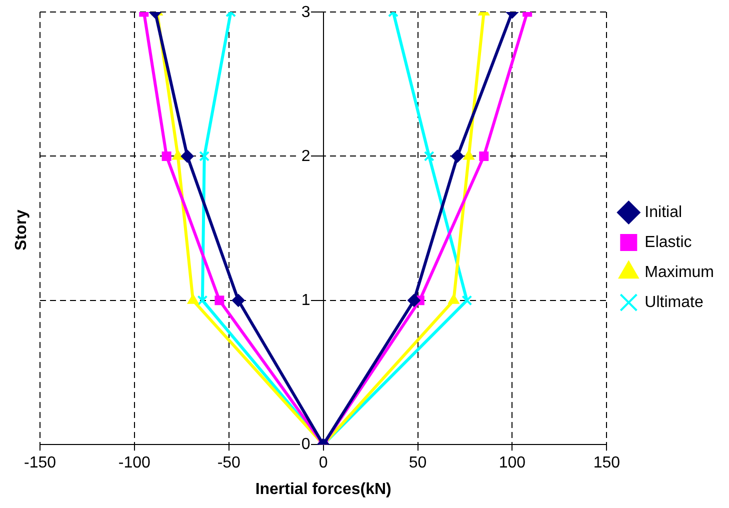 Image resolution: width=729 pixels, height=508 pixels. I want to click on x-tick-label: -100, so click(134, 463).